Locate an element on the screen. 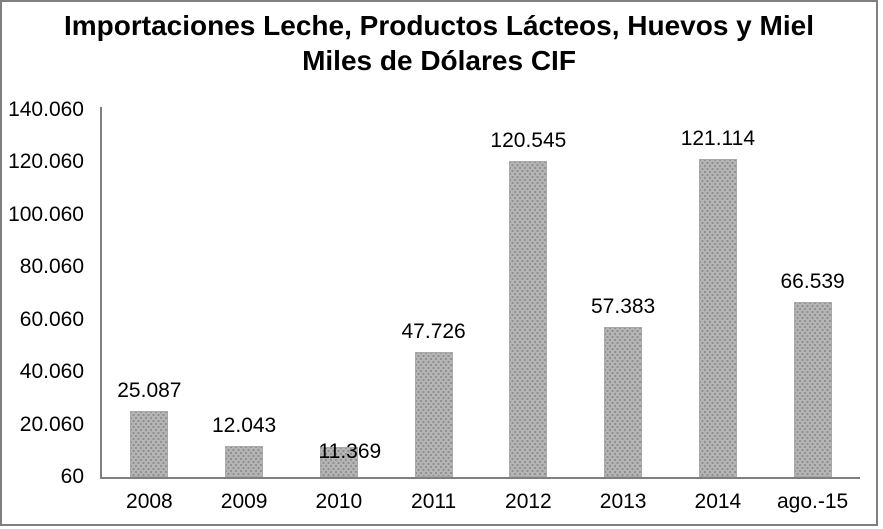  chart-title-line2: Miles de Dólares CIF is located at coordinates (439, 60).